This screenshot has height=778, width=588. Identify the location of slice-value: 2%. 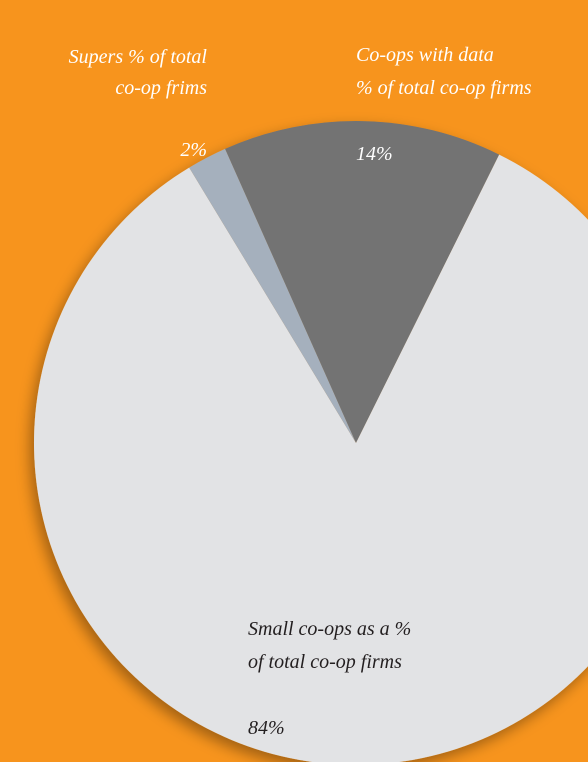
(193, 150).